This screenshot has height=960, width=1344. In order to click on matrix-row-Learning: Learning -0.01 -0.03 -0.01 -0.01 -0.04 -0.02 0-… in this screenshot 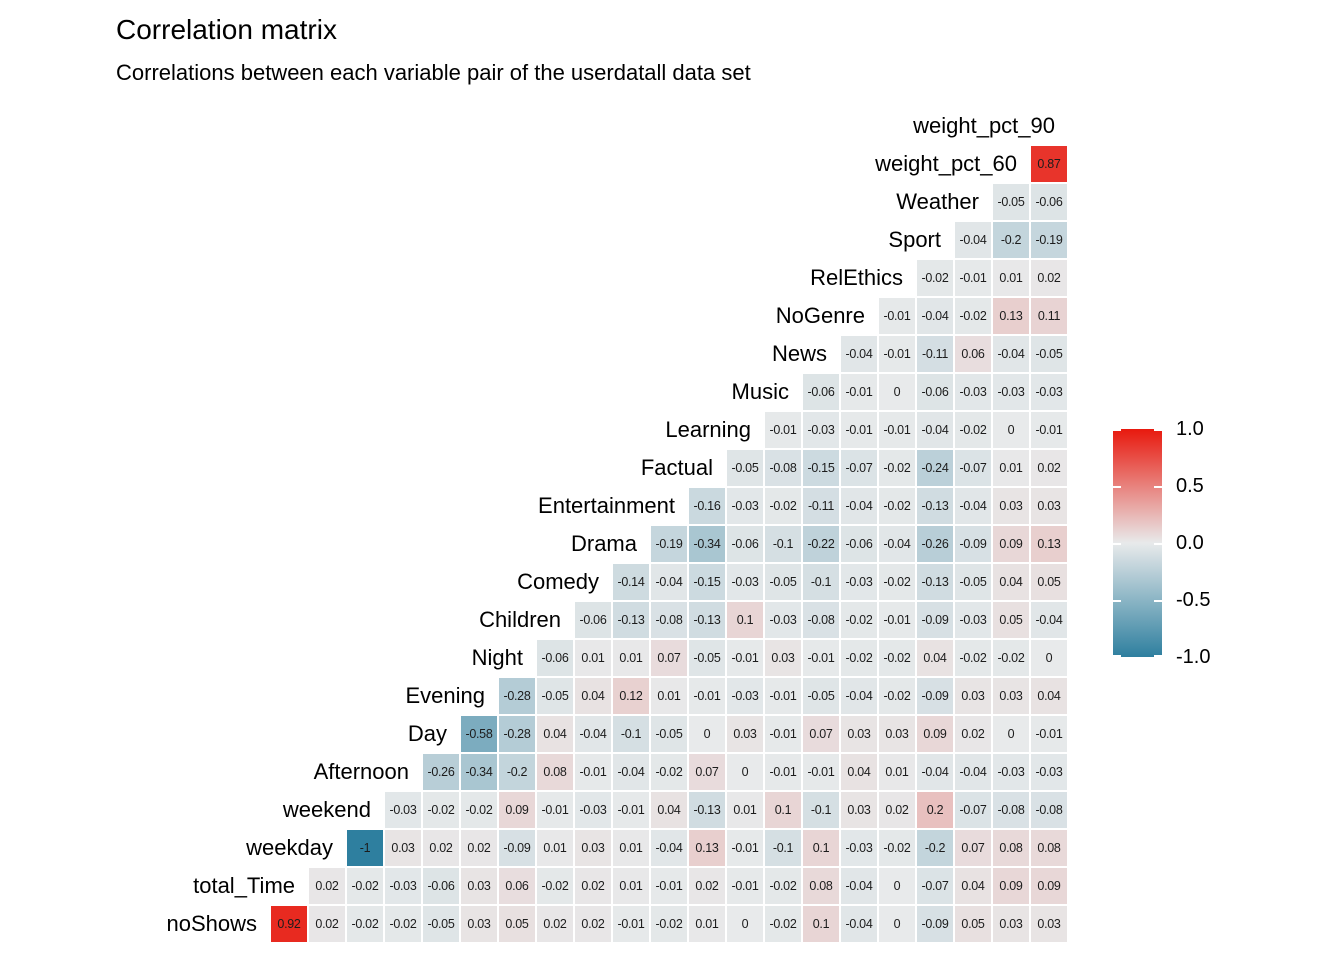, I will do `click(866, 430)`.